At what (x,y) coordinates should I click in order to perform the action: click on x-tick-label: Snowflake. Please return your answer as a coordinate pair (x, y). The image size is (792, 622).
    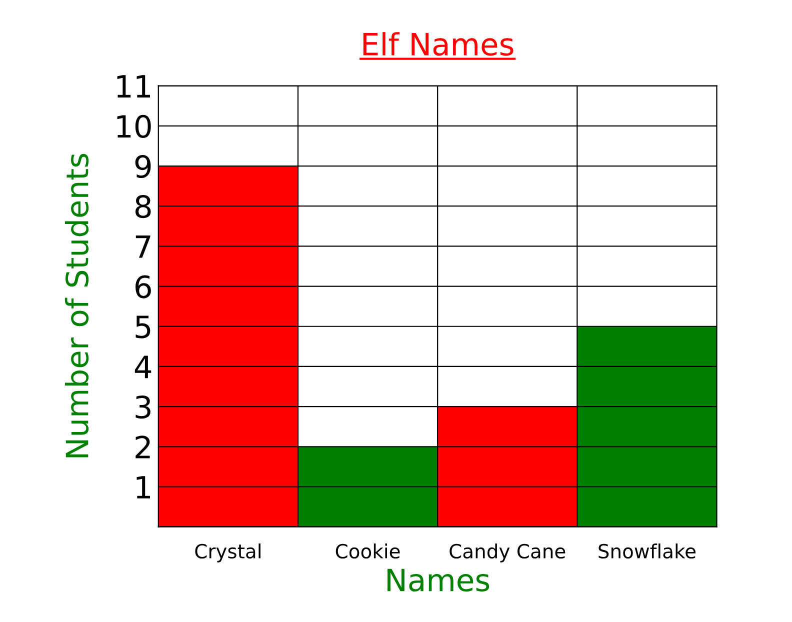
    Looking at the image, I should click on (647, 551).